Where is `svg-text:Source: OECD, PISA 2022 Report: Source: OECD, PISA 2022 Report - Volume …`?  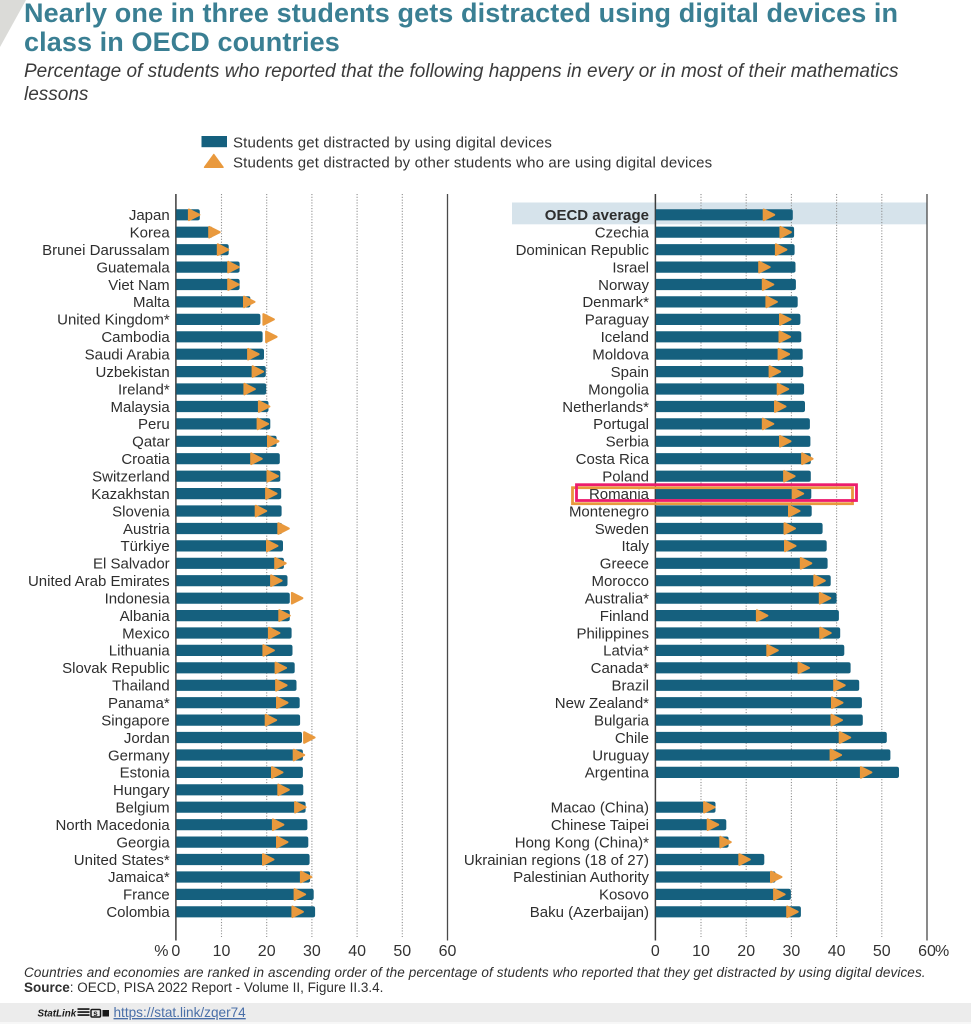 svg-text:Source: OECD, PISA 2022 Report: Source: OECD, PISA 2022 Report - Volume … is located at coordinates (203, 987).